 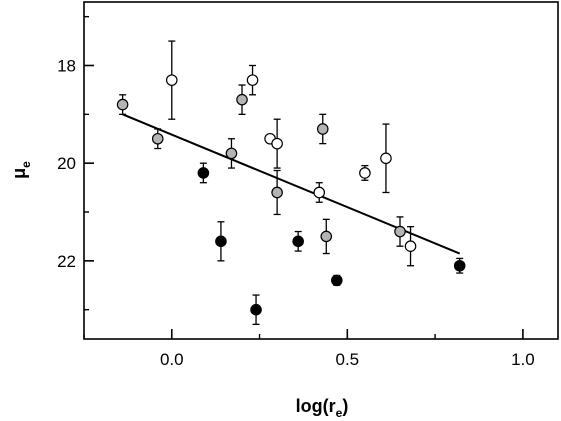 I want to click on x-tick-label: 0.5, so click(x=348, y=359).